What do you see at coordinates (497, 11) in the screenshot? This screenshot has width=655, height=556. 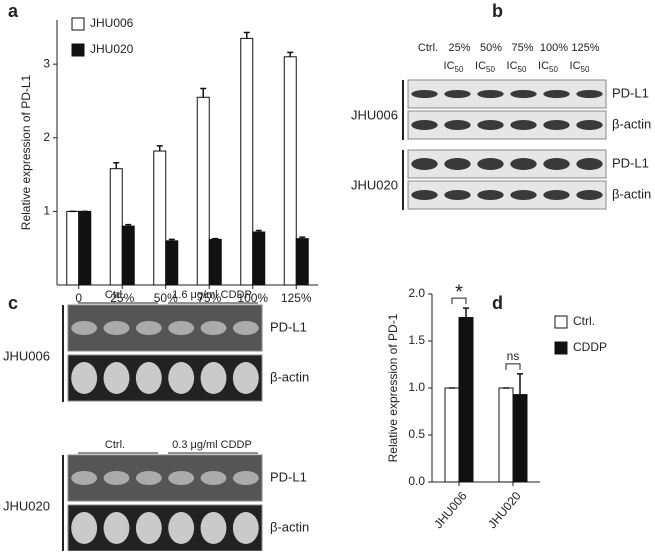 I see `panel-label: b` at bounding box center [497, 11].